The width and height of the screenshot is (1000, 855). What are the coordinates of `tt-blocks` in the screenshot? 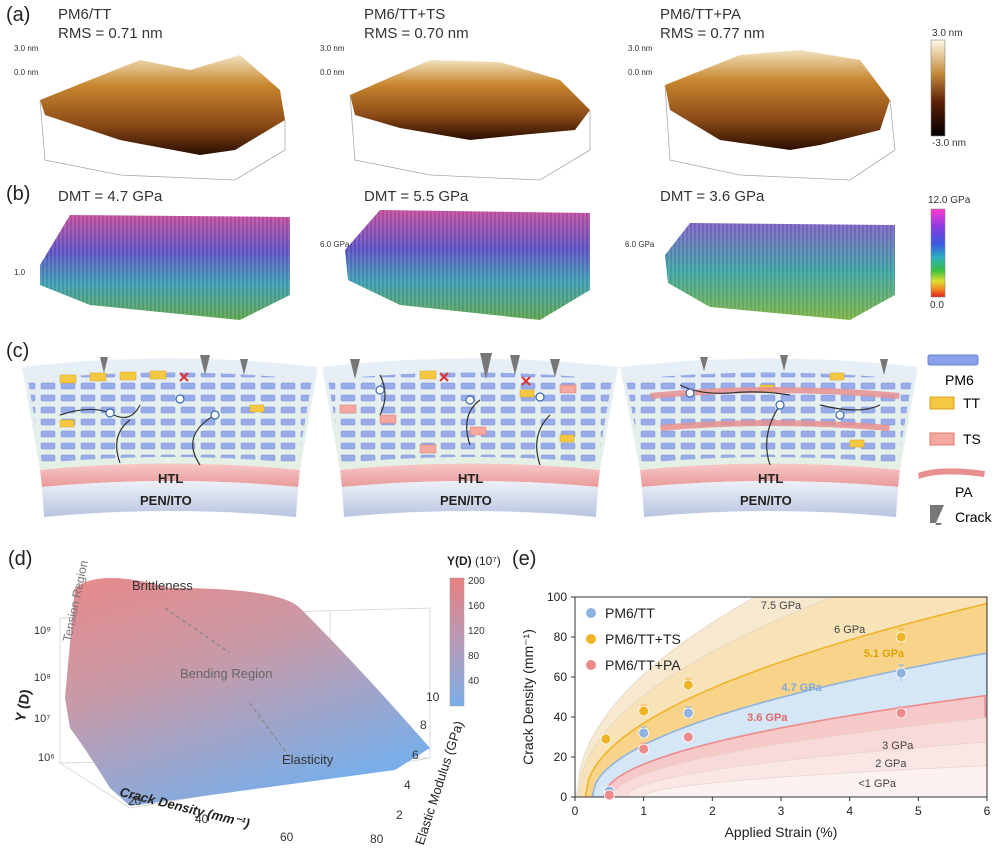 It's located at (462, 409).